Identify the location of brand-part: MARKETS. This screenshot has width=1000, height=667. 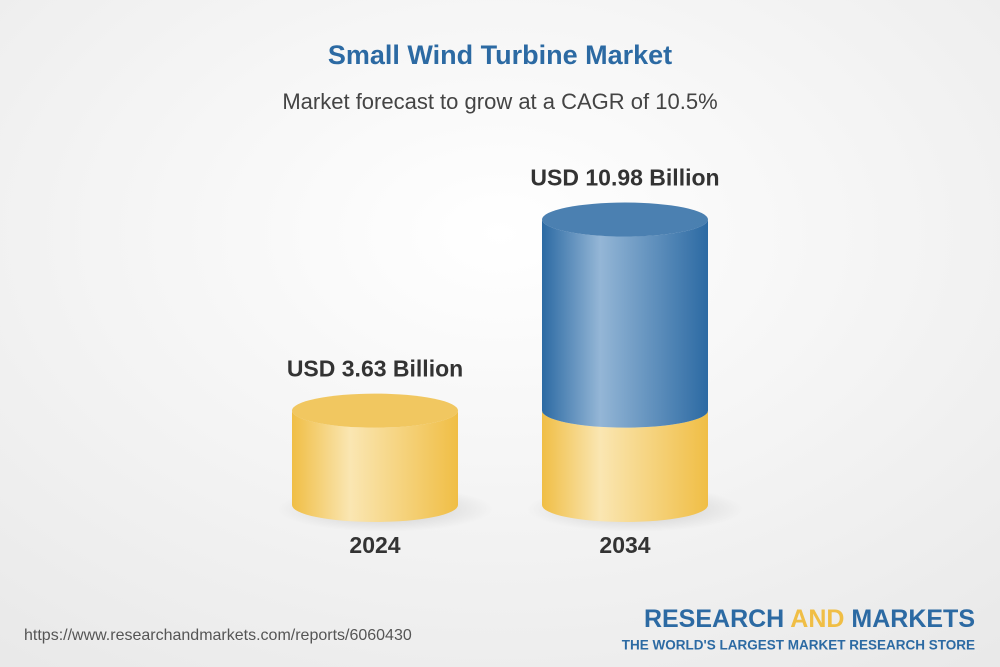
(913, 619).